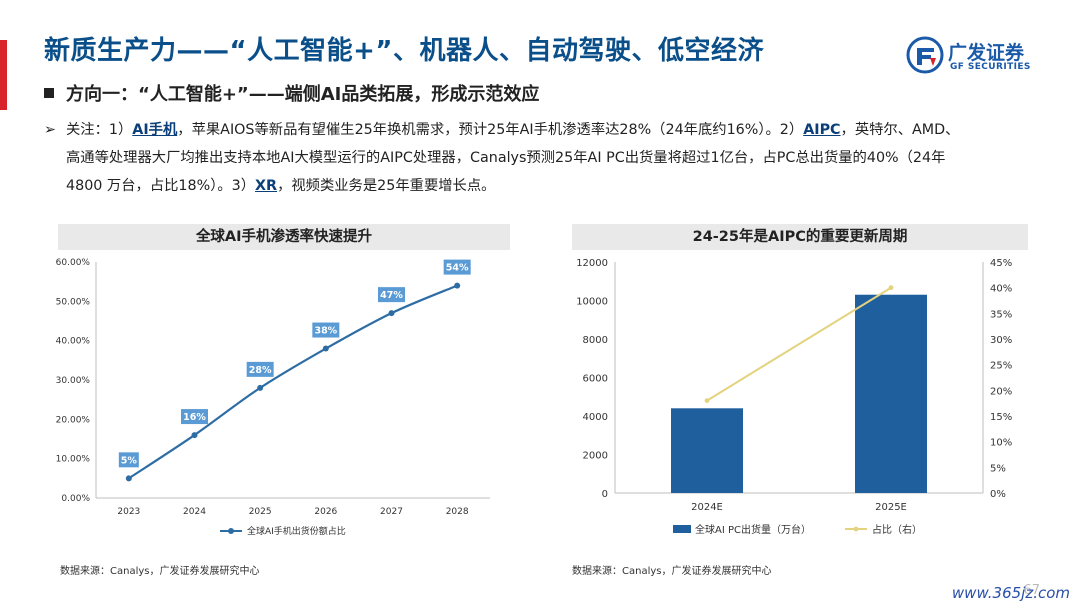 The width and height of the screenshot is (1080, 608). I want to click on square-bullet-icon, so click(49, 93).